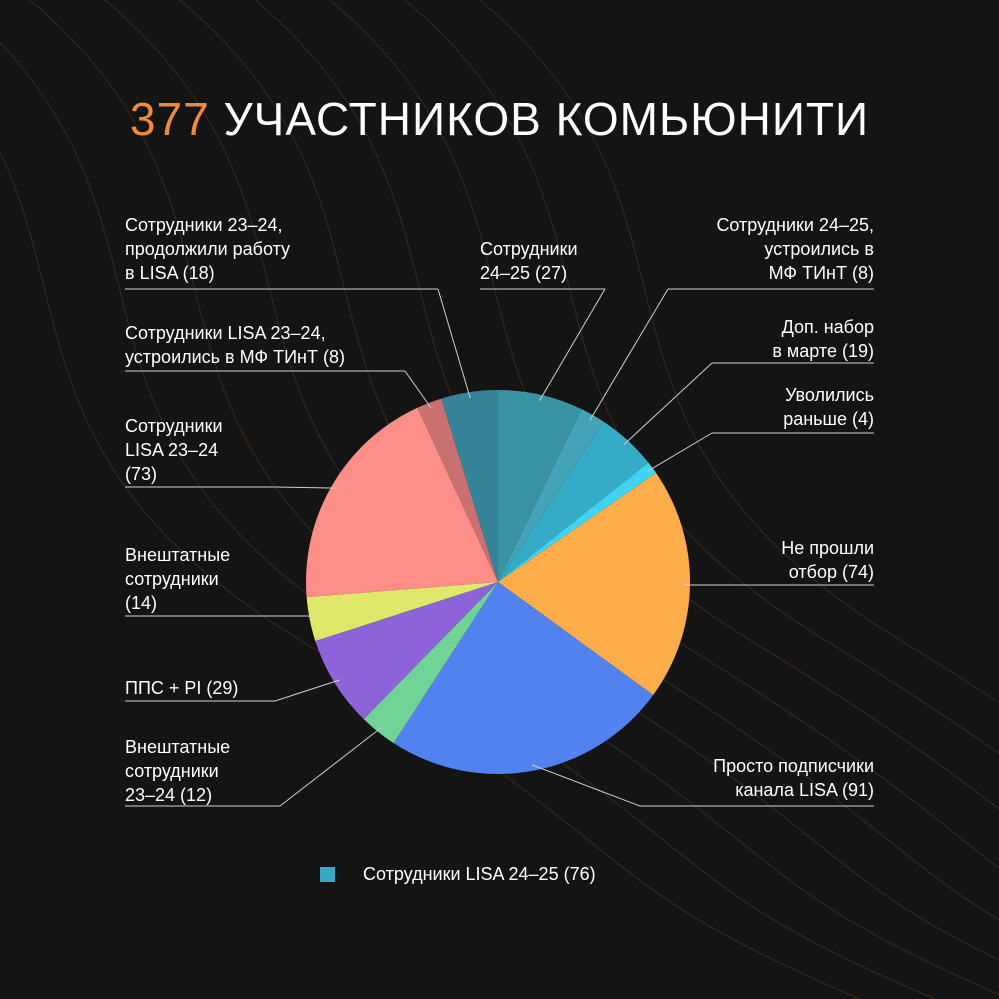  Describe the element at coordinates (178, 771) in the screenshot. I see `slice-label: Внештатные сотрудники 23–24 (12)` at that location.